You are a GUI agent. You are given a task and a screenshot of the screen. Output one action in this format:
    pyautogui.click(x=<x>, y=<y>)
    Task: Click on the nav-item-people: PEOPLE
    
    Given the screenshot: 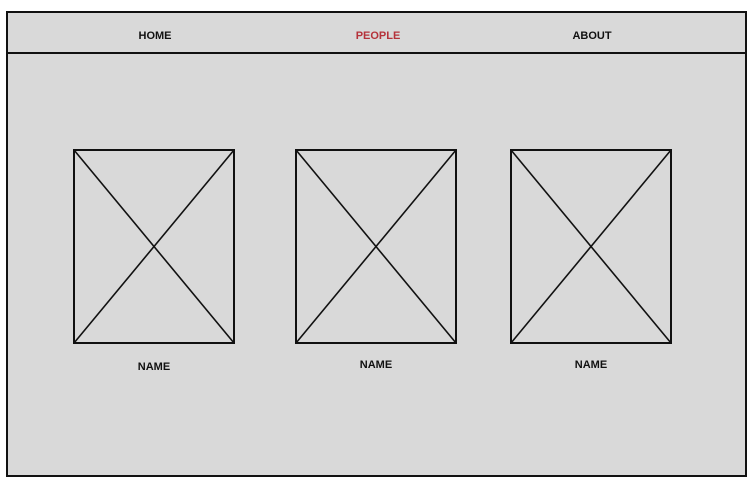 What is the action you would take?
    pyautogui.click(x=378, y=36)
    